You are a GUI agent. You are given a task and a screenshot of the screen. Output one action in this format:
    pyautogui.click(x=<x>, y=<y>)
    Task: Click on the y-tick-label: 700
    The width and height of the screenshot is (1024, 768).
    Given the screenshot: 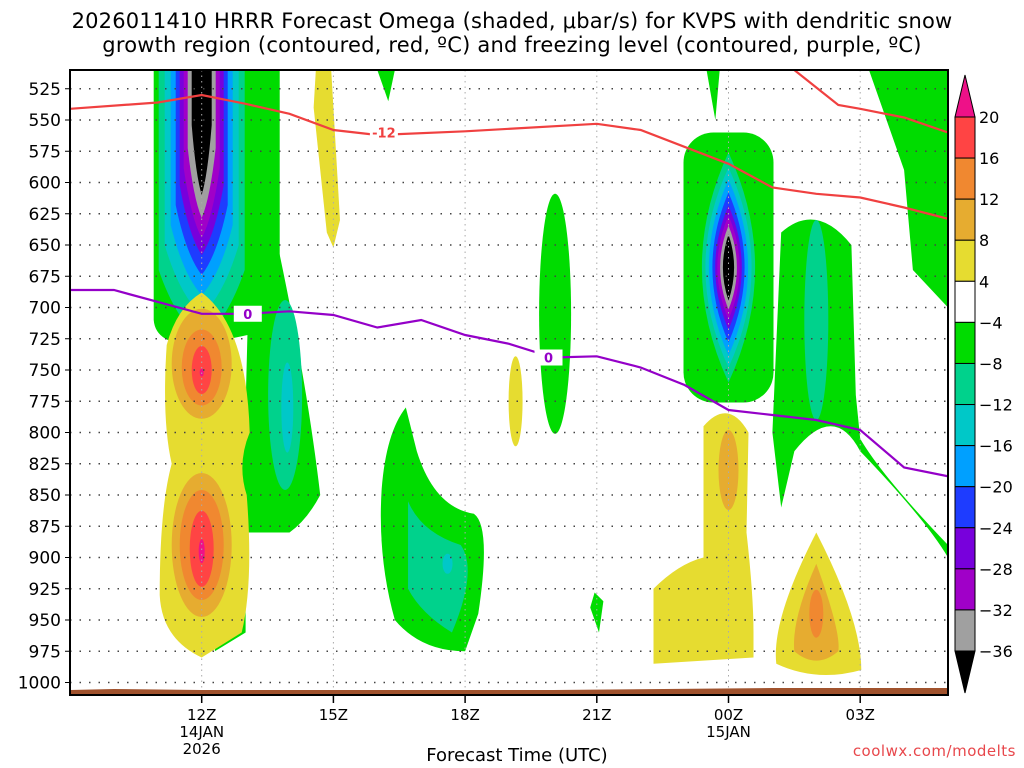 What is the action you would take?
    pyautogui.click(x=45, y=309)
    